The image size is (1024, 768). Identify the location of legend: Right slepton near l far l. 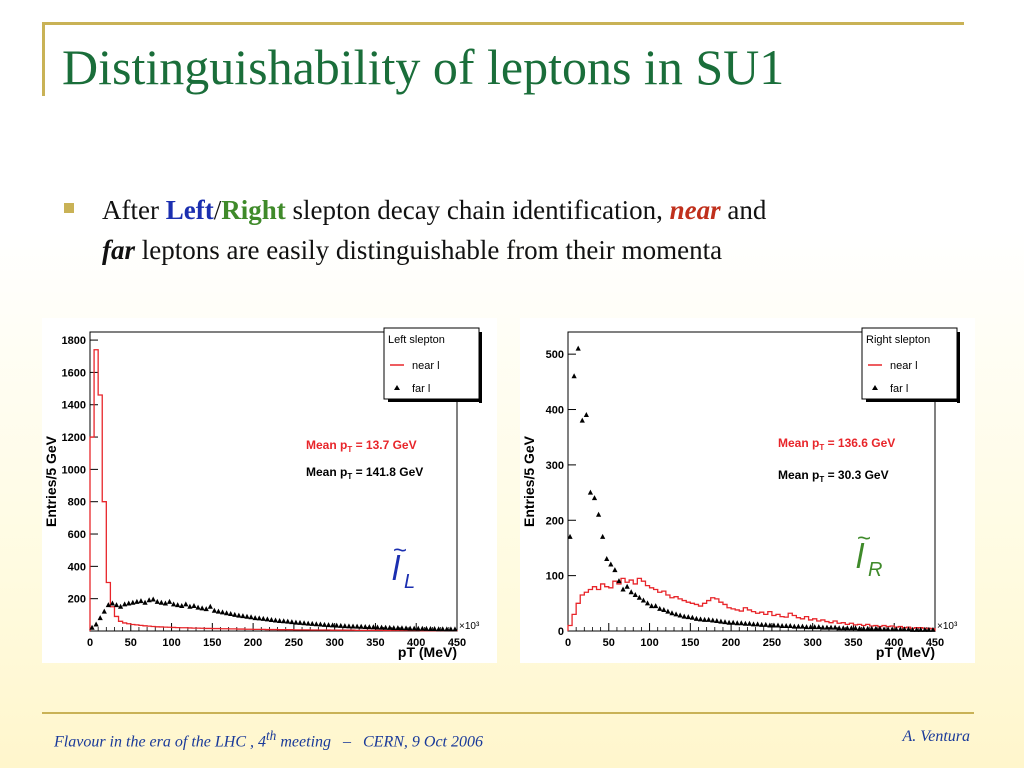
(910, 365).